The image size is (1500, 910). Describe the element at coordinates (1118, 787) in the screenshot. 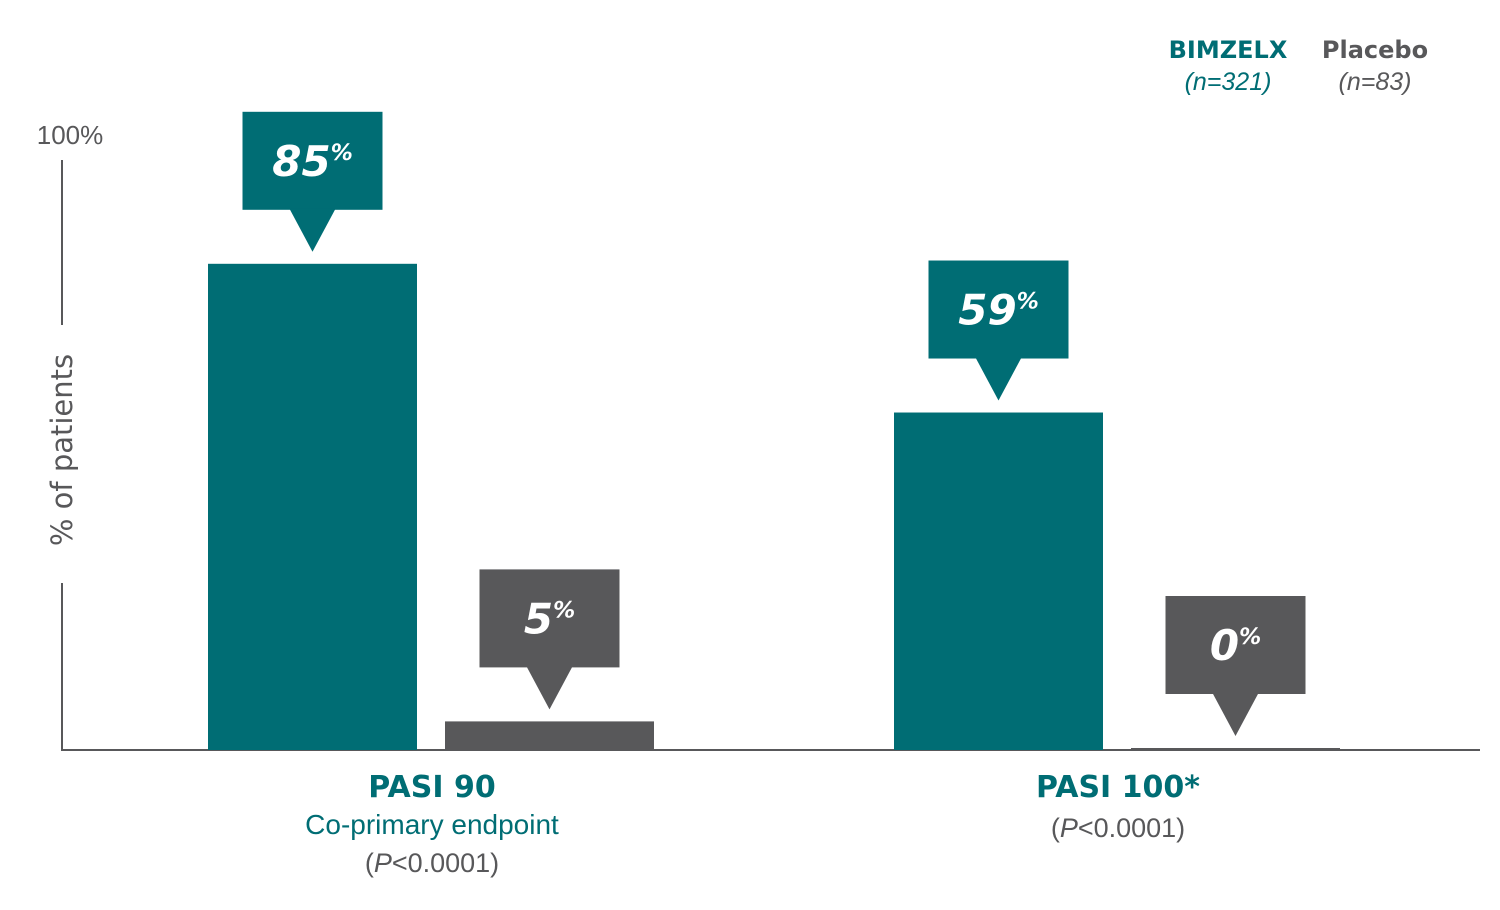

I see `category-label-pasi-100: PASI 100*` at that location.